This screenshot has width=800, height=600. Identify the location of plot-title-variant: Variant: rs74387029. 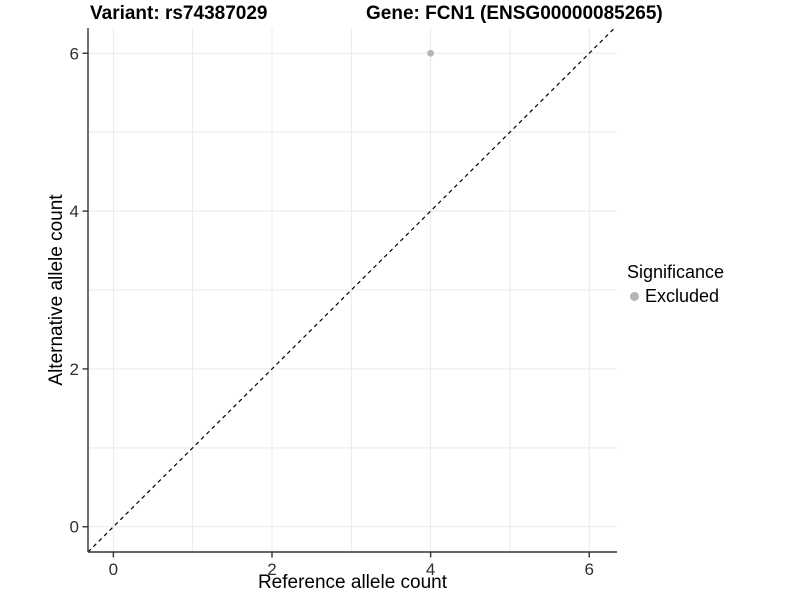
(179, 13).